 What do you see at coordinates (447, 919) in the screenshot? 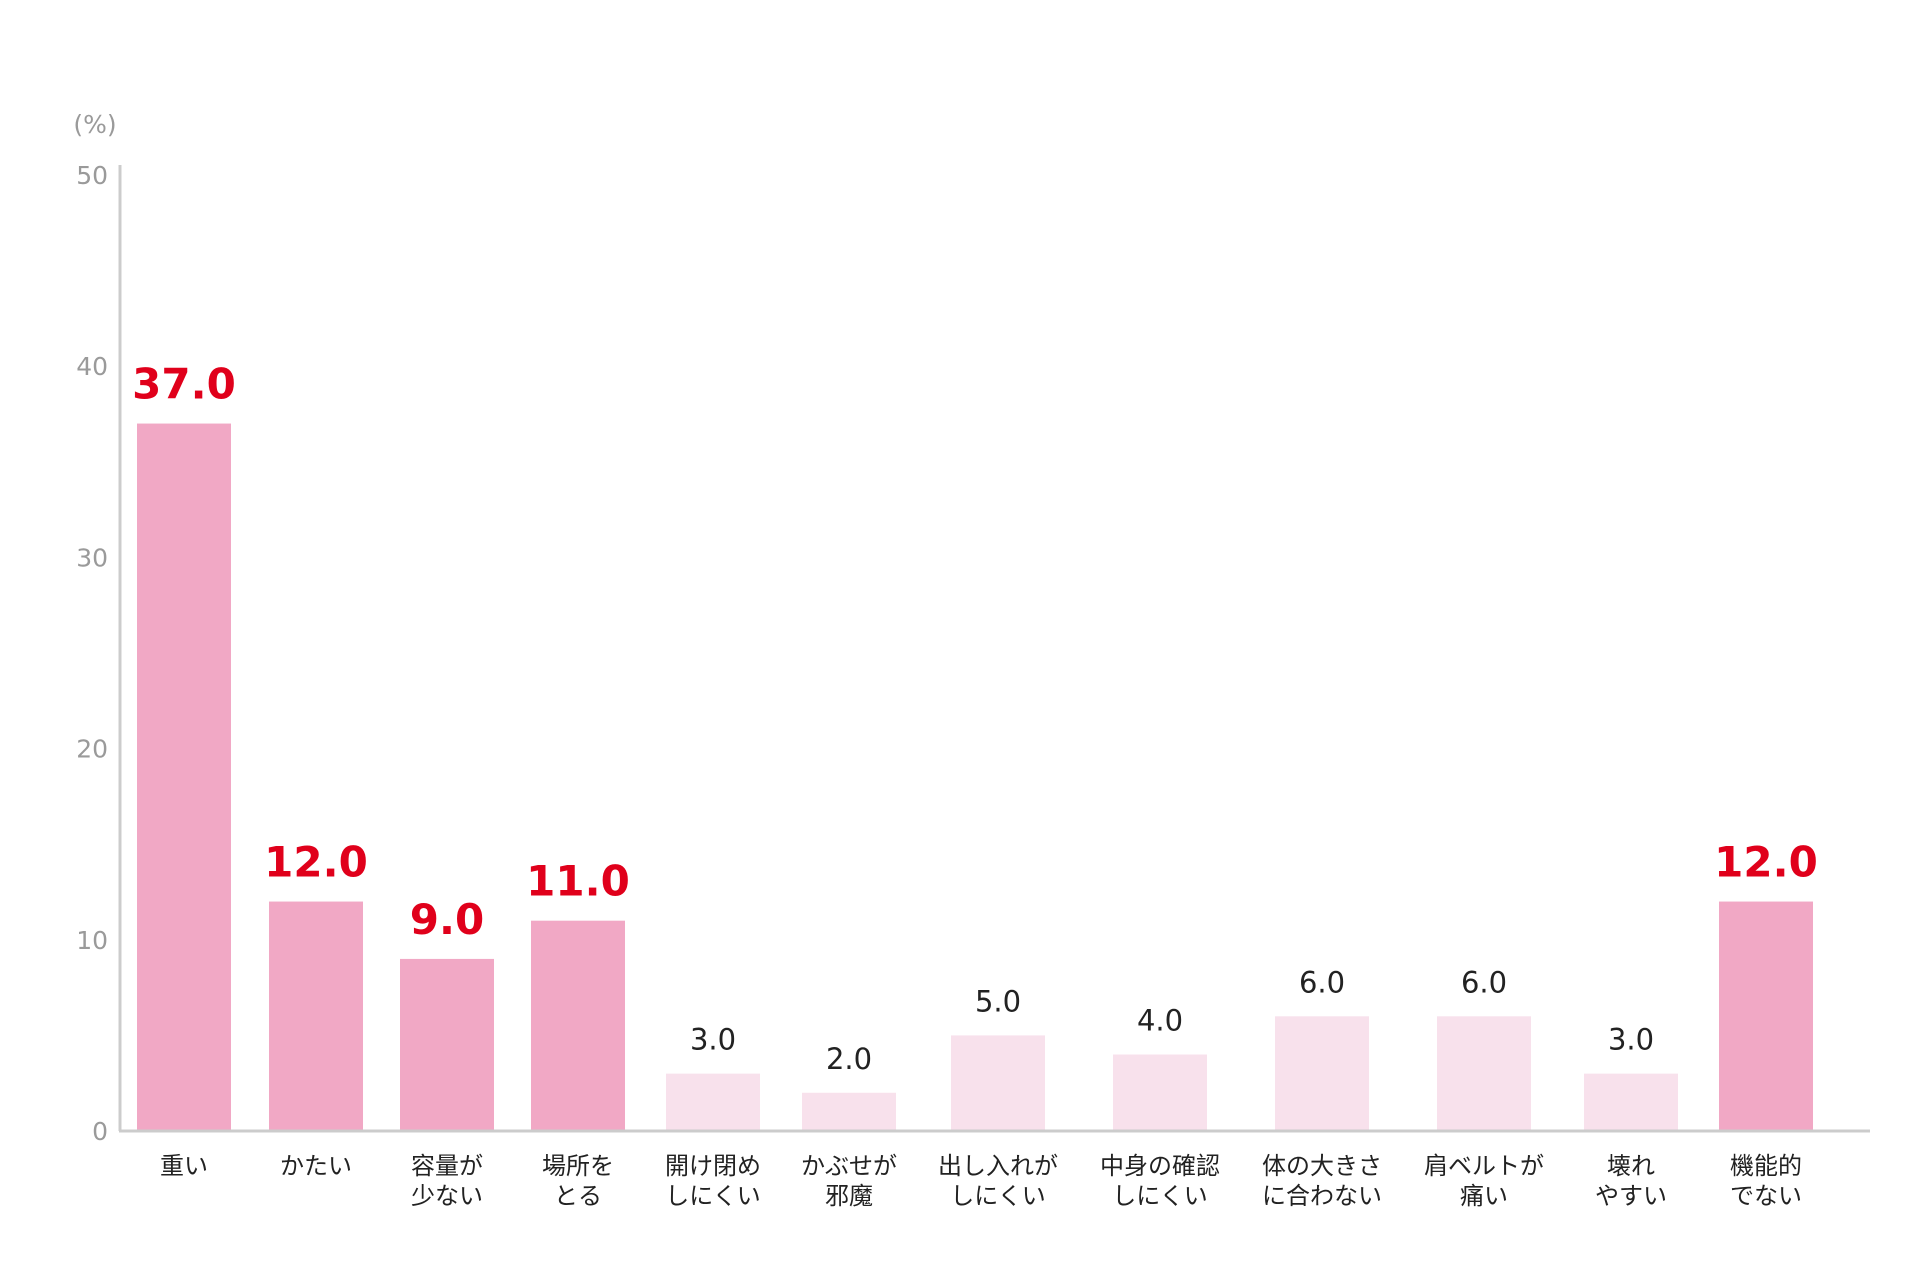
I see `value-label: 9.0` at bounding box center [447, 919].